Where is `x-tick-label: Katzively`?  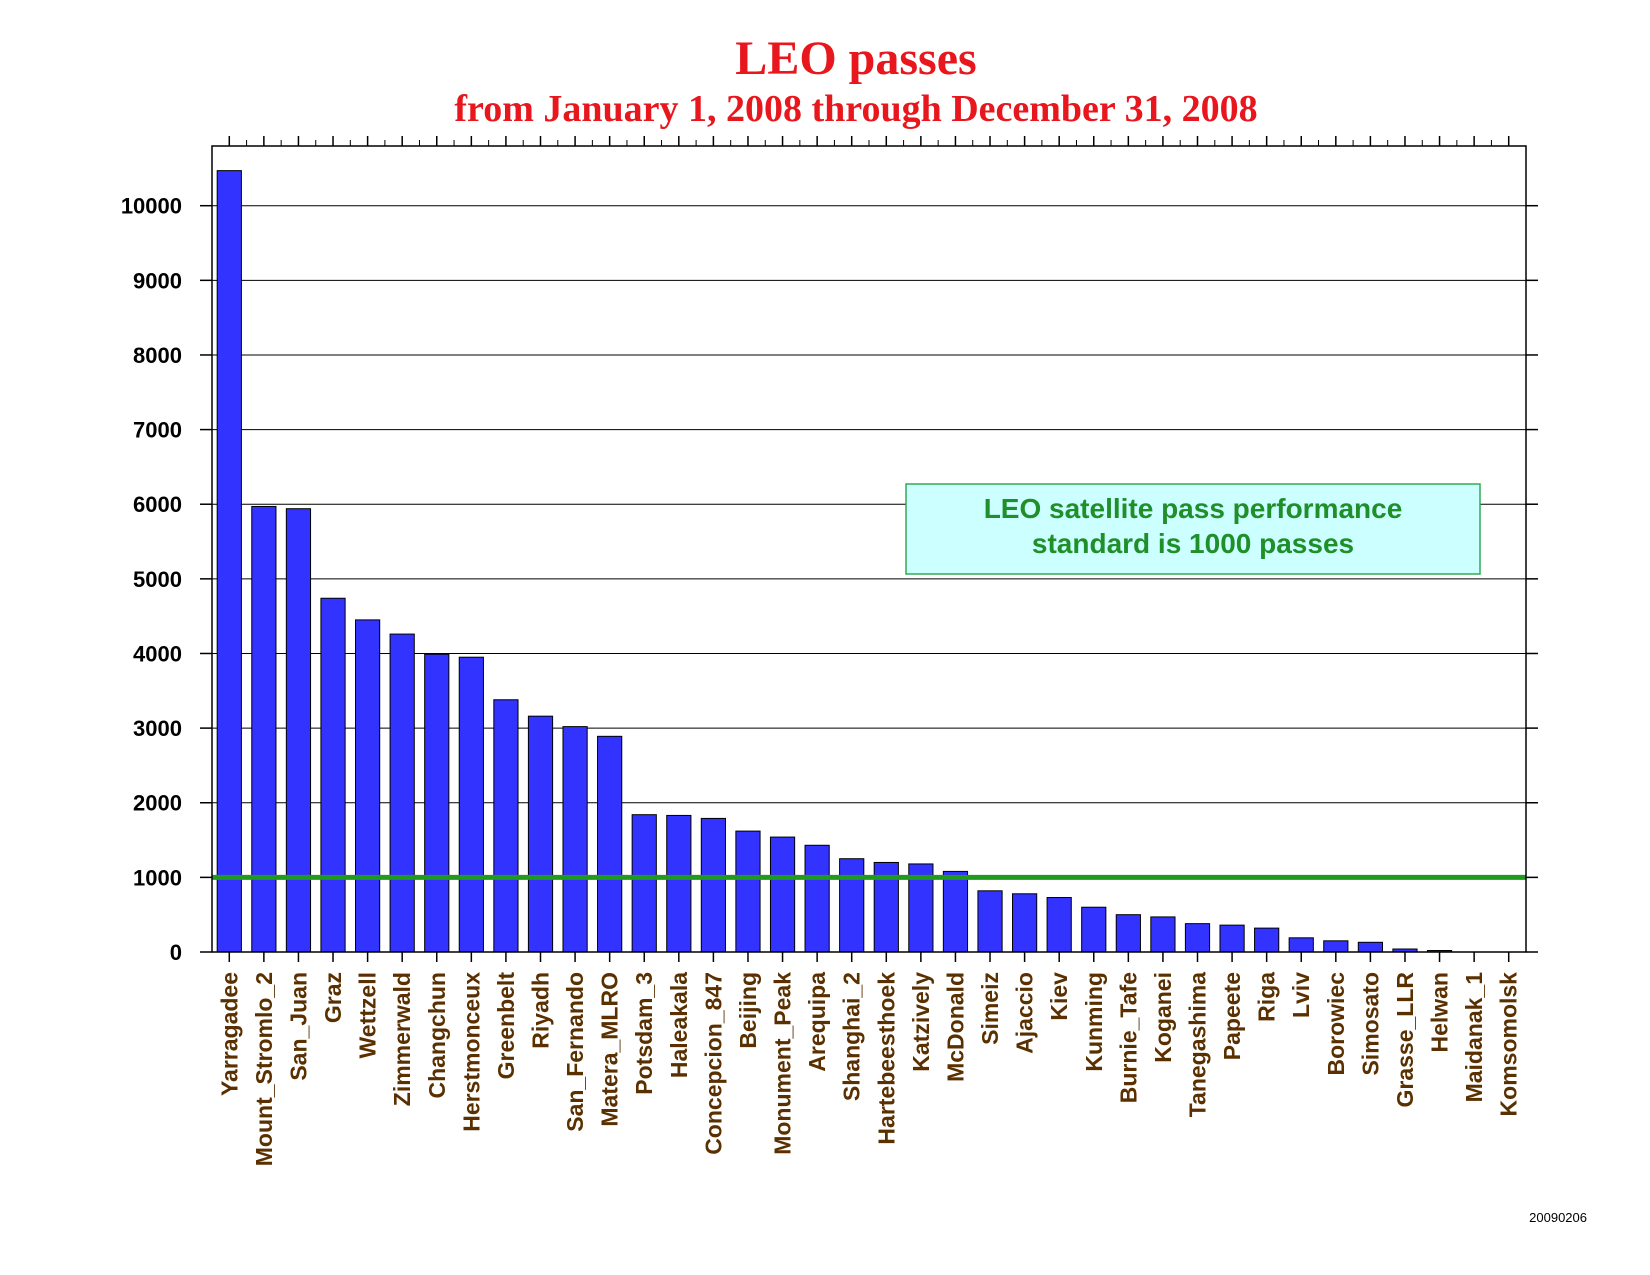 x-tick-label: Katzively is located at coordinates (921, 1022).